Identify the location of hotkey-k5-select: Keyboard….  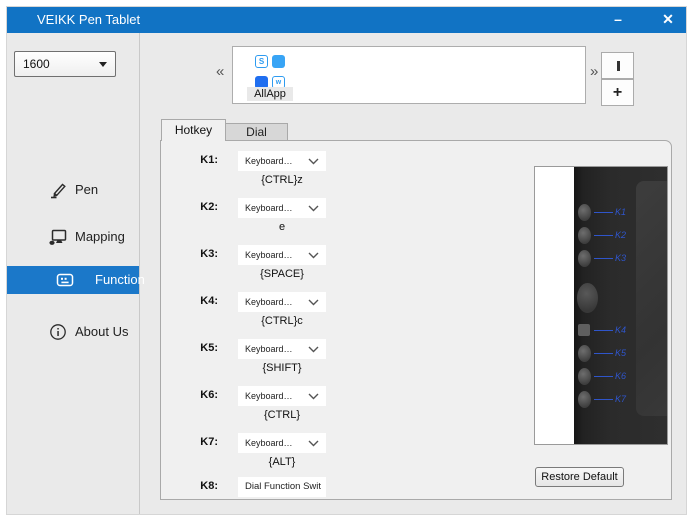
(282, 349).